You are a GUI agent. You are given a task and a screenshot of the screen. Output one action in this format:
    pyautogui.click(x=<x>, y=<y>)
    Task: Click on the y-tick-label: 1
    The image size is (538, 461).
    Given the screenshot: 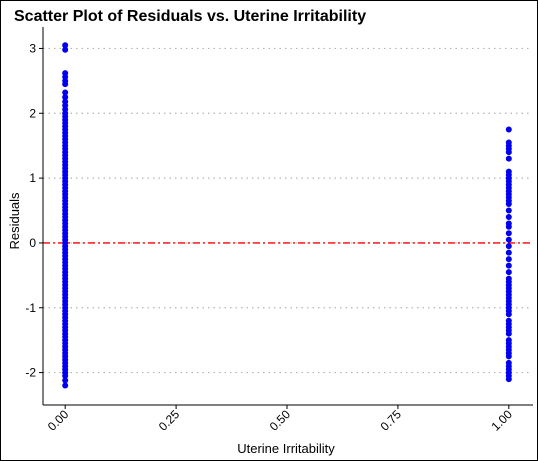 What is the action you would take?
    pyautogui.click(x=32, y=178)
    